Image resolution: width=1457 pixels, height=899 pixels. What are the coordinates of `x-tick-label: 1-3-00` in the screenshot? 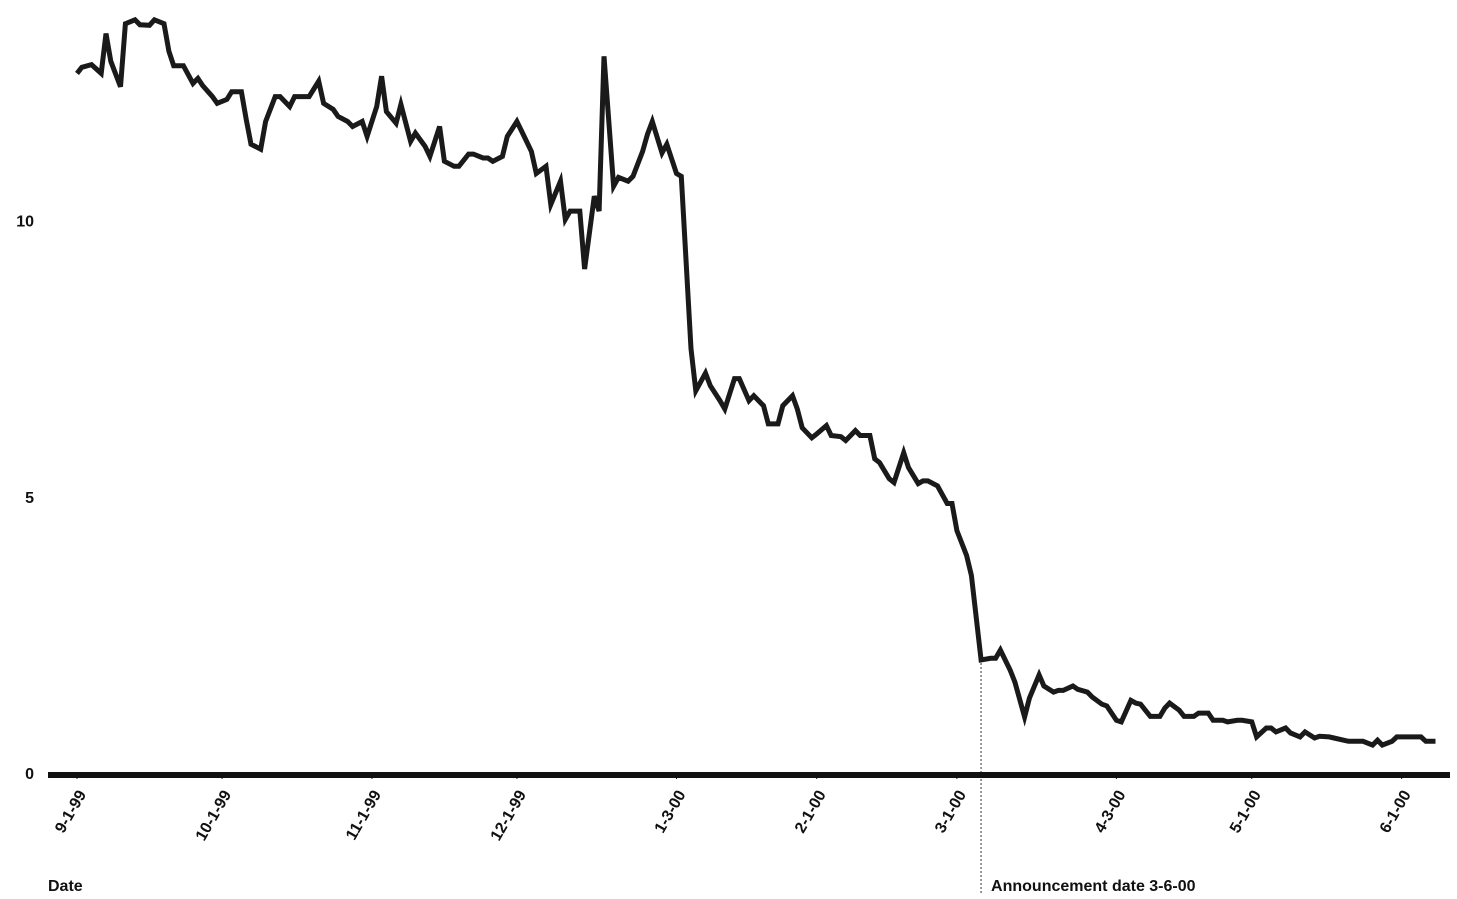 It's located at (671, 812).